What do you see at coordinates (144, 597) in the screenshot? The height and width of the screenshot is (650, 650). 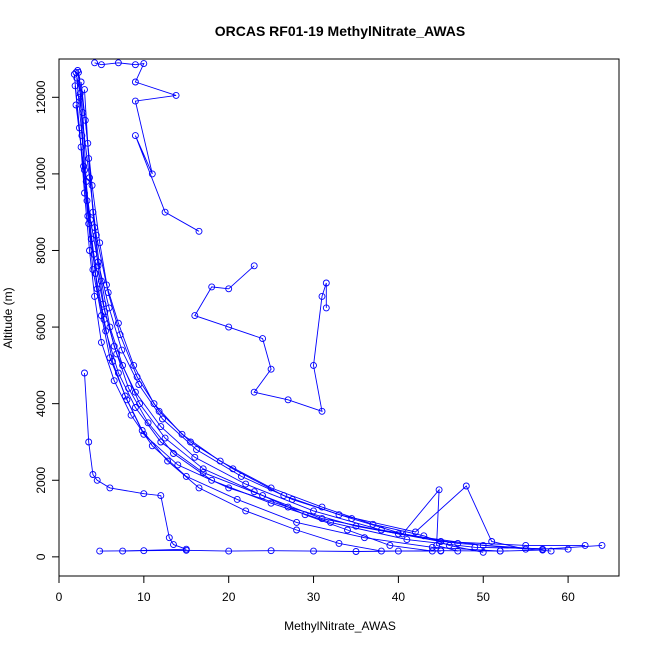 I see `x-tick-label-1: 10` at bounding box center [144, 597].